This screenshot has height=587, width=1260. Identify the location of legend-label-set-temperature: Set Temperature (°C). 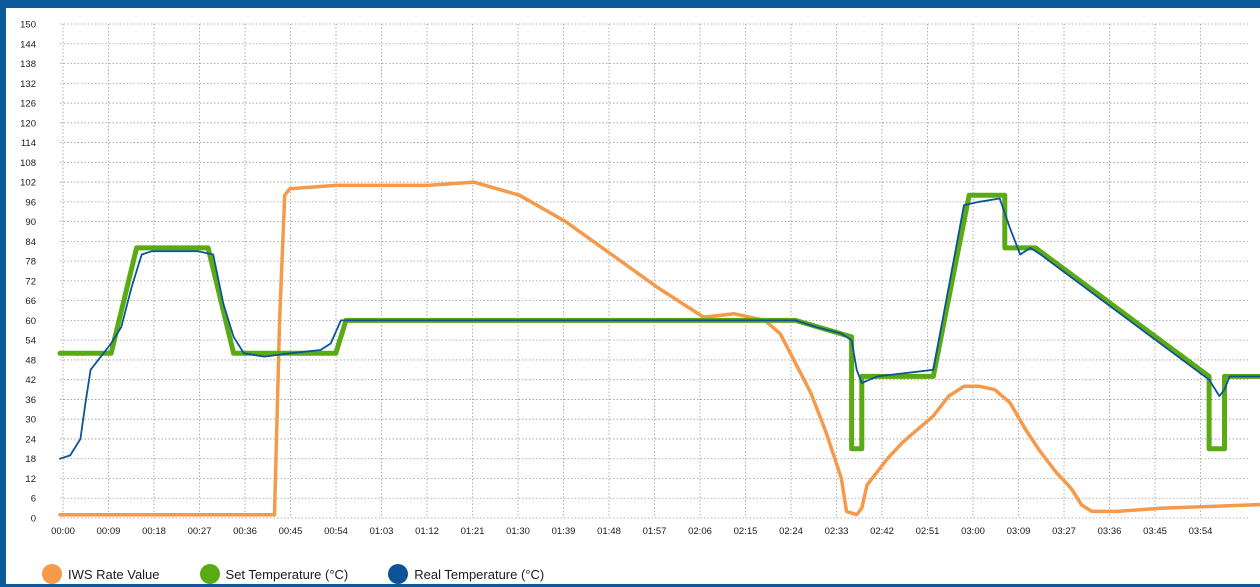
(287, 574).